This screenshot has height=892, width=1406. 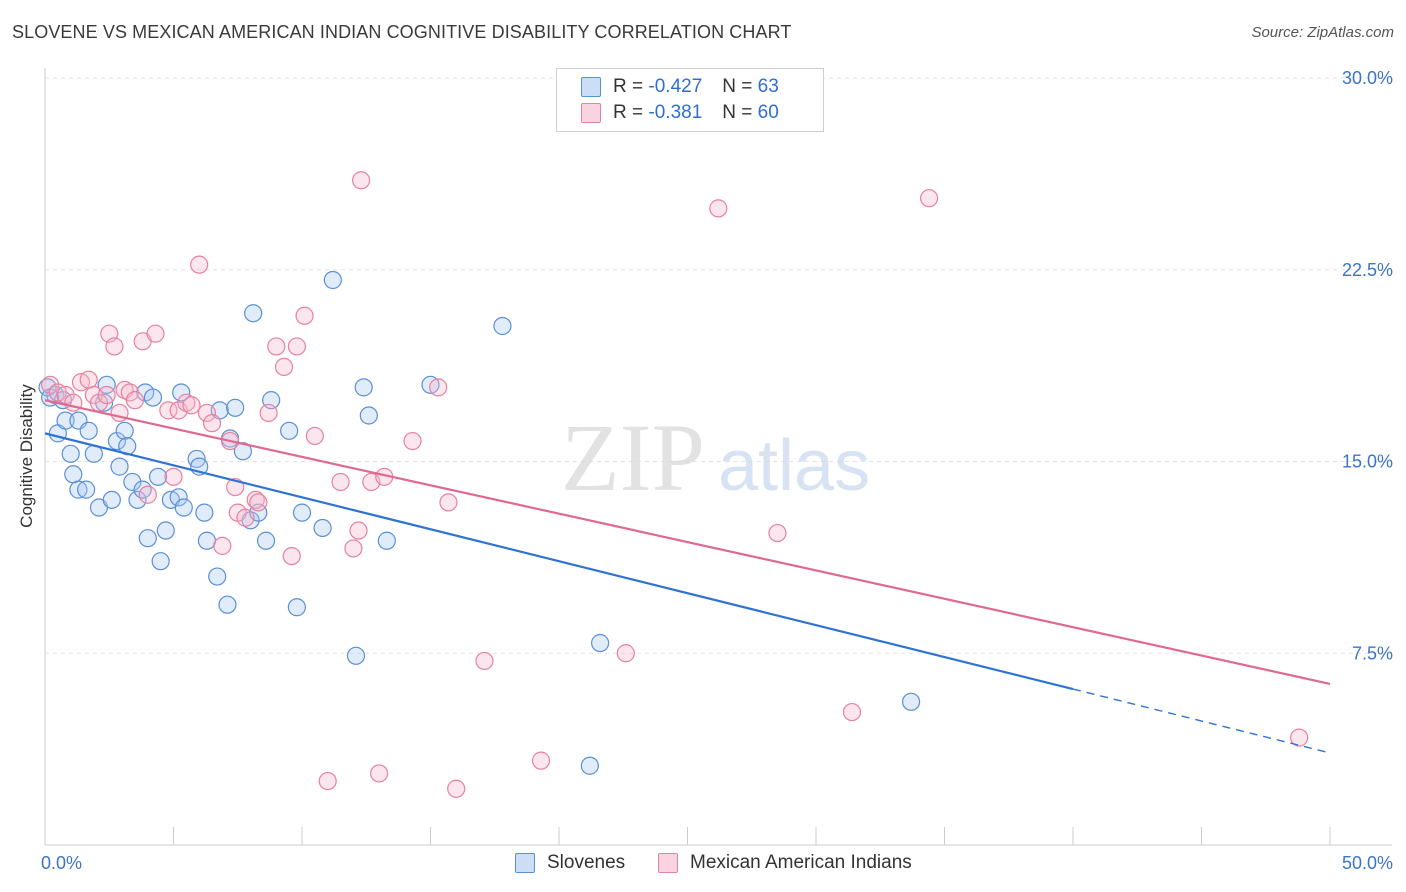 I want to click on legend-r-value: -0.381, so click(x=675, y=112).